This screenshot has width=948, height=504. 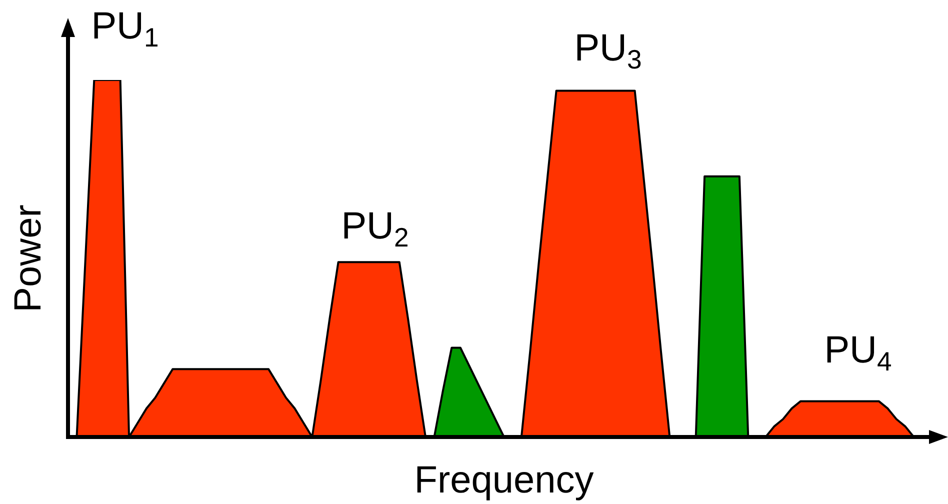 I want to click on y-axis-title: Power, so click(x=28, y=258).